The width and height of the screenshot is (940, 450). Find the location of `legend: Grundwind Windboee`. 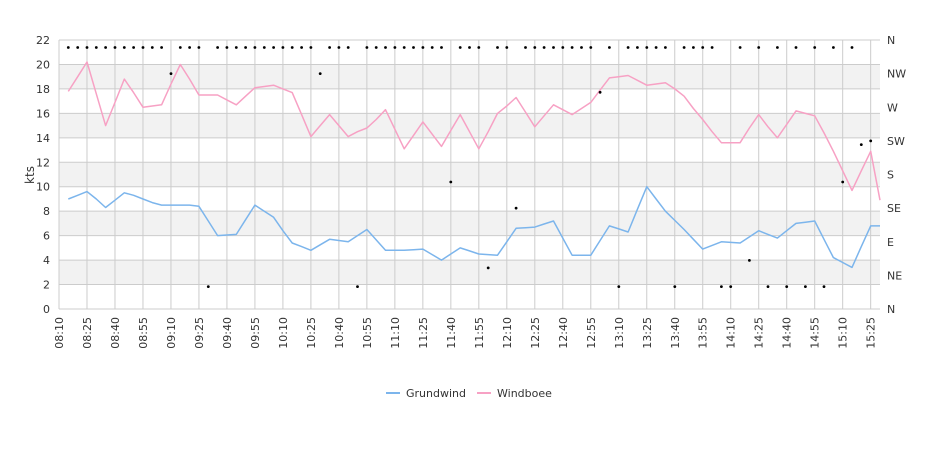

legend: Grundwind Windboee is located at coordinates (469, 393).